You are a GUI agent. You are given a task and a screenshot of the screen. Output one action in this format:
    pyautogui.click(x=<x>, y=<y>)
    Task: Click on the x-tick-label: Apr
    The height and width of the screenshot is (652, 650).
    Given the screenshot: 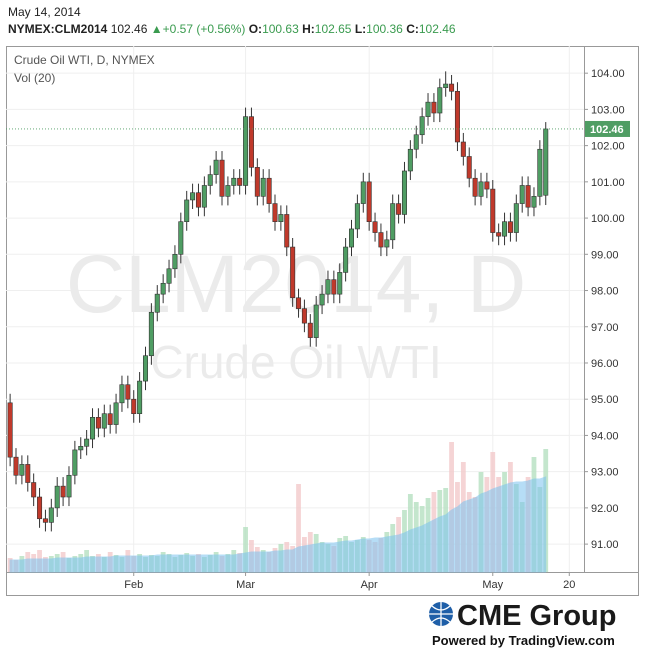 What is the action you would take?
    pyautogui.click(x=369, y=585)
    